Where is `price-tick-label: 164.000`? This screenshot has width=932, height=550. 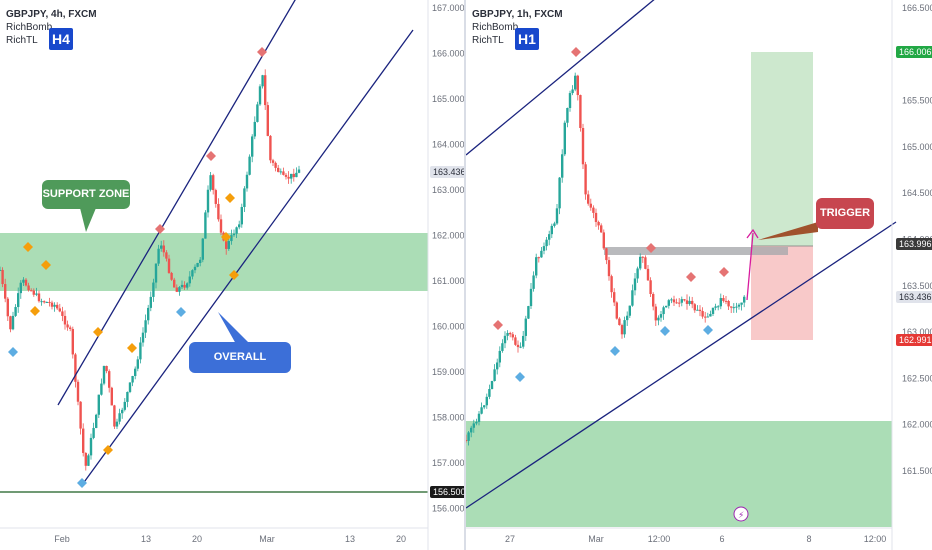 price-tick-label: 164.000 is located at coordinates (448, 145).